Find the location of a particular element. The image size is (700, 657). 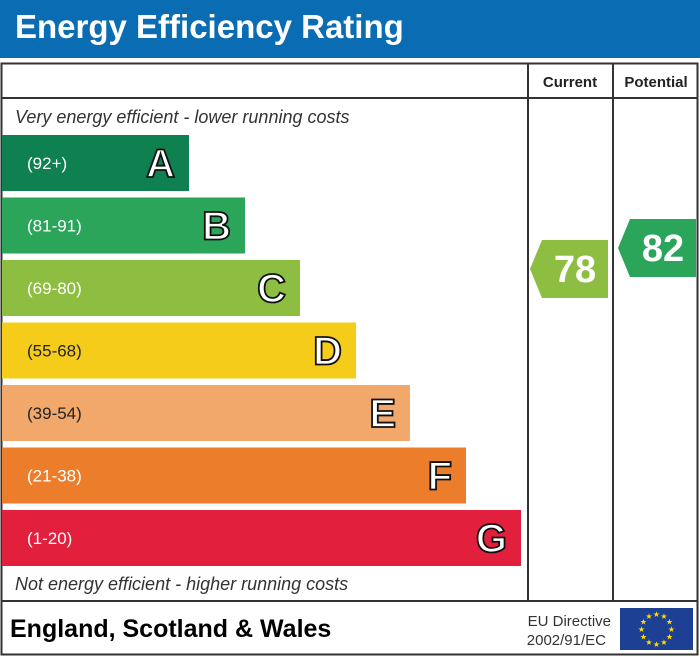

band-range: (69-80) is located at coordinates (54, 288).